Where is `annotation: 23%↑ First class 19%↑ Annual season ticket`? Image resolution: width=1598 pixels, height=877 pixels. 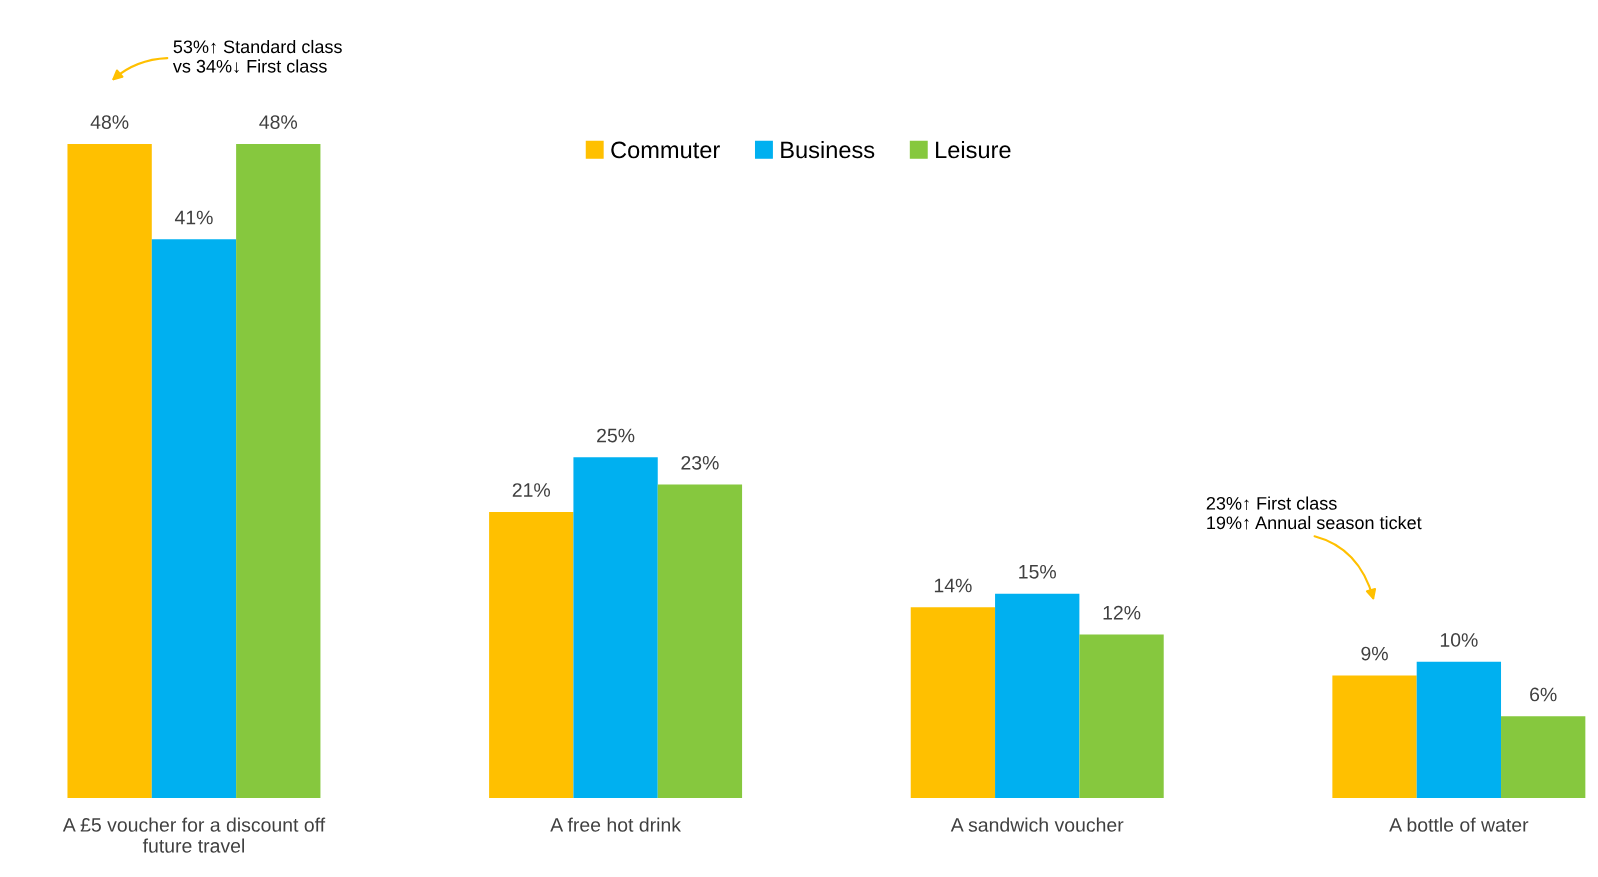 annotation: 23%↑ First class 19%↑ Annual season ticket is located at coordinates (1314, 513).